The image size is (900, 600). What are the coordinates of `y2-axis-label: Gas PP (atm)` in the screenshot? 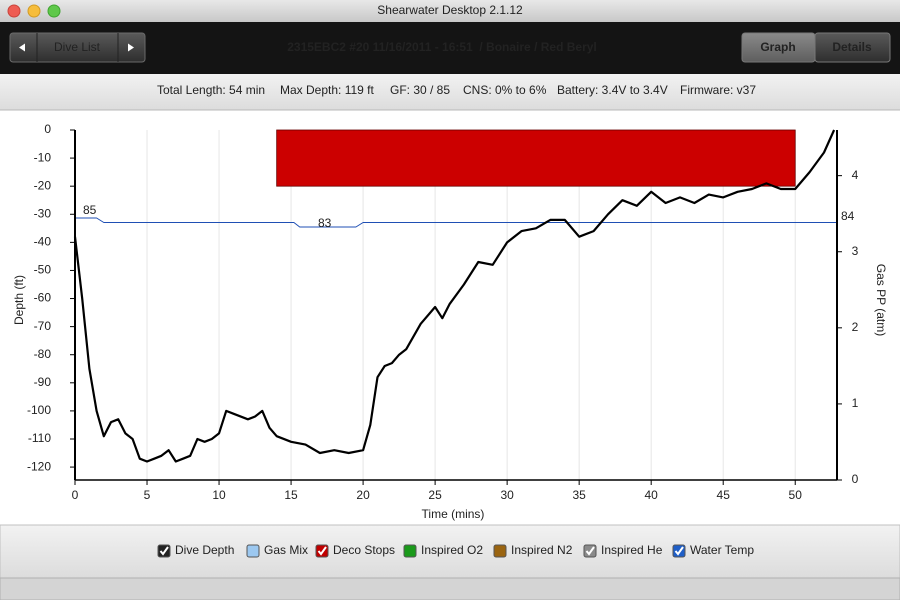 It's located at (881, 300).